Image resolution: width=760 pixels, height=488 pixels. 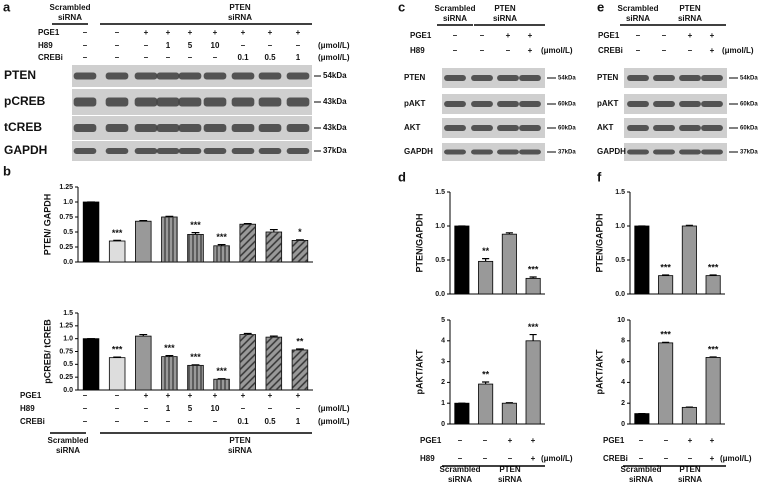 I want to click on treatment-label: H89, so click(x=27, y=408).